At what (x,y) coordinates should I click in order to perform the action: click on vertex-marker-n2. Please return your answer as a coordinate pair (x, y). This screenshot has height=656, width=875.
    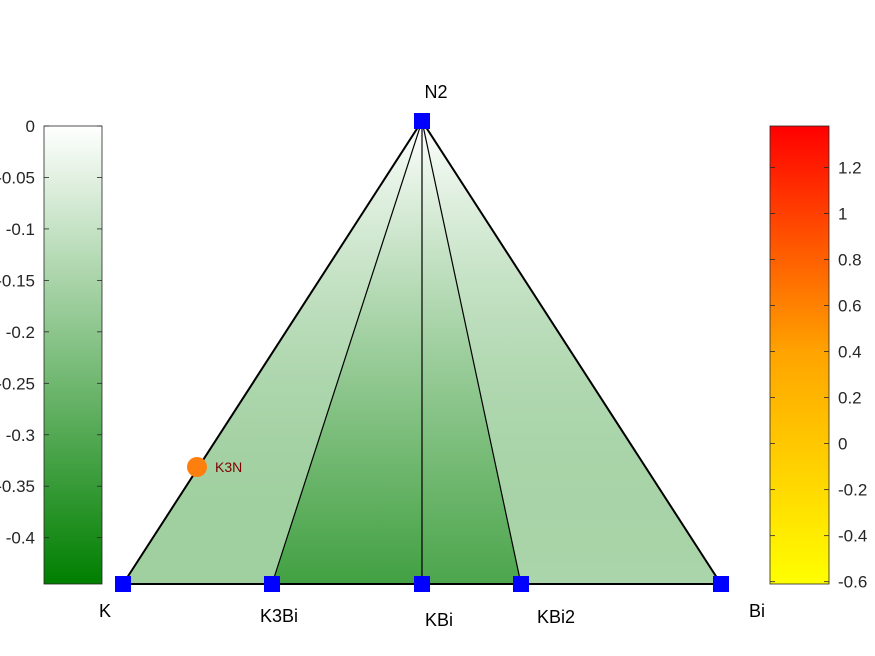
    Looking at the image, I should click on (422, 121).